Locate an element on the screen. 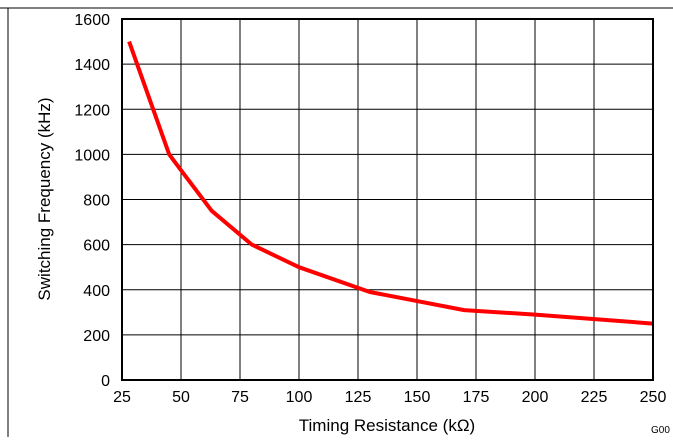 This screenshot has width=673, height=442. y-tick-label: 1400 is located at coordinates (92, 65).